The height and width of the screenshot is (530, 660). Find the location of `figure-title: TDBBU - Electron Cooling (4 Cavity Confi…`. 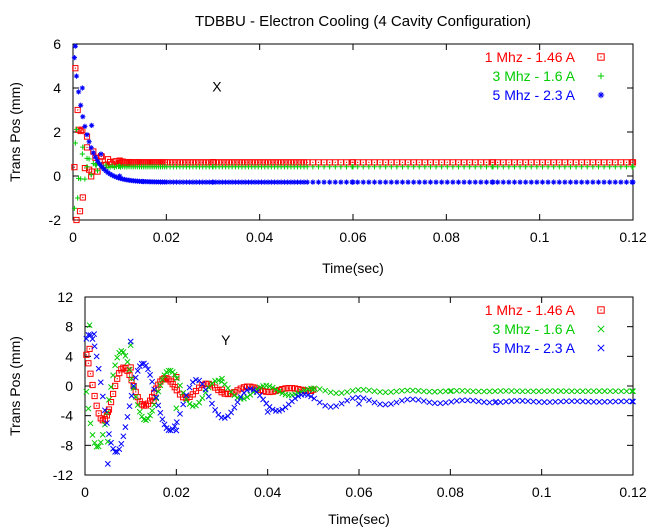

figure-title: TDBBU - Electron Cooling (4 Cavity Confi… is located at coordinates (363, 21).